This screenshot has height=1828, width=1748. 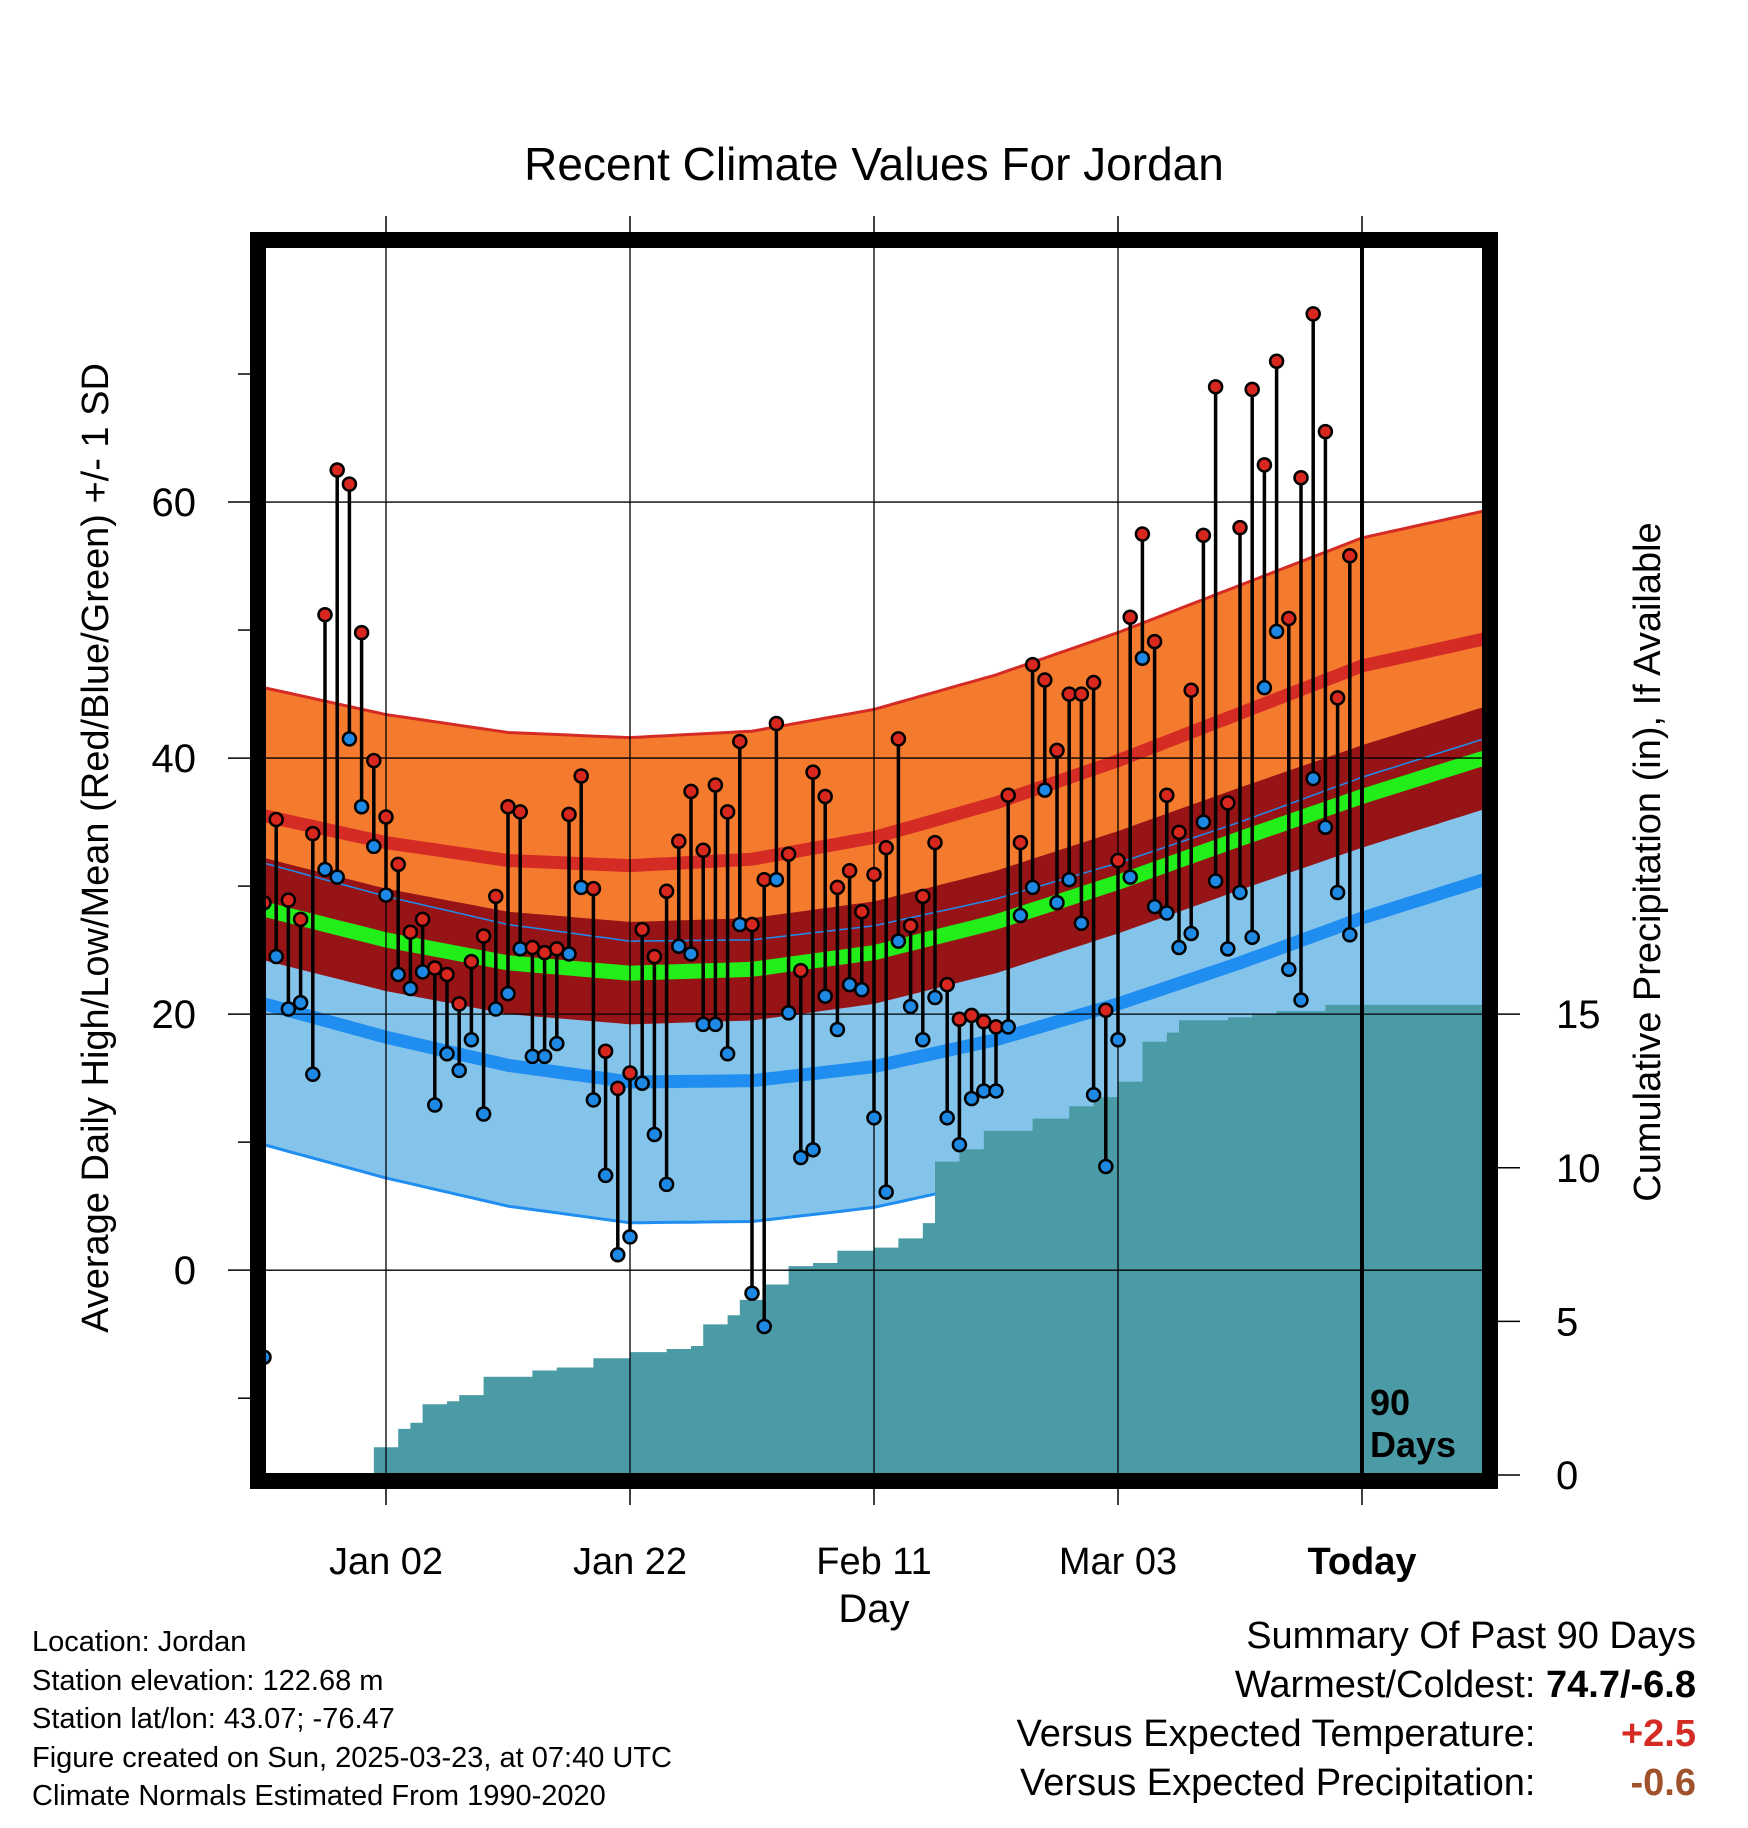 What do you see at coordinates (1578, 1169) in the screenshot?
I see `y-right-tick-label: 10` at bounding box center [1578, 1169].